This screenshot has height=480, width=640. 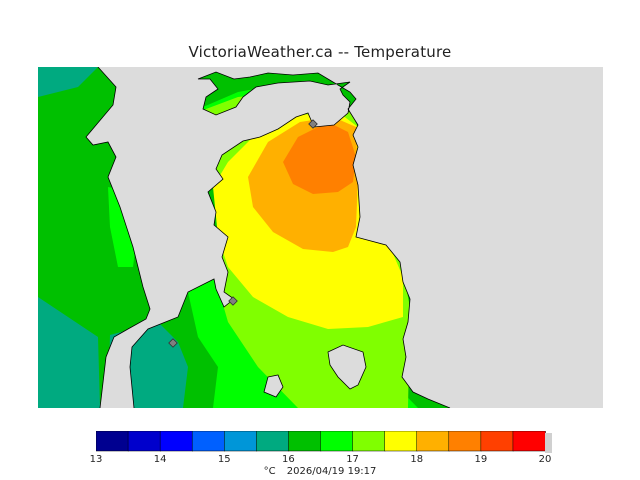 I want to click on legend-tick-label: 20, so click(x=545, y=459).